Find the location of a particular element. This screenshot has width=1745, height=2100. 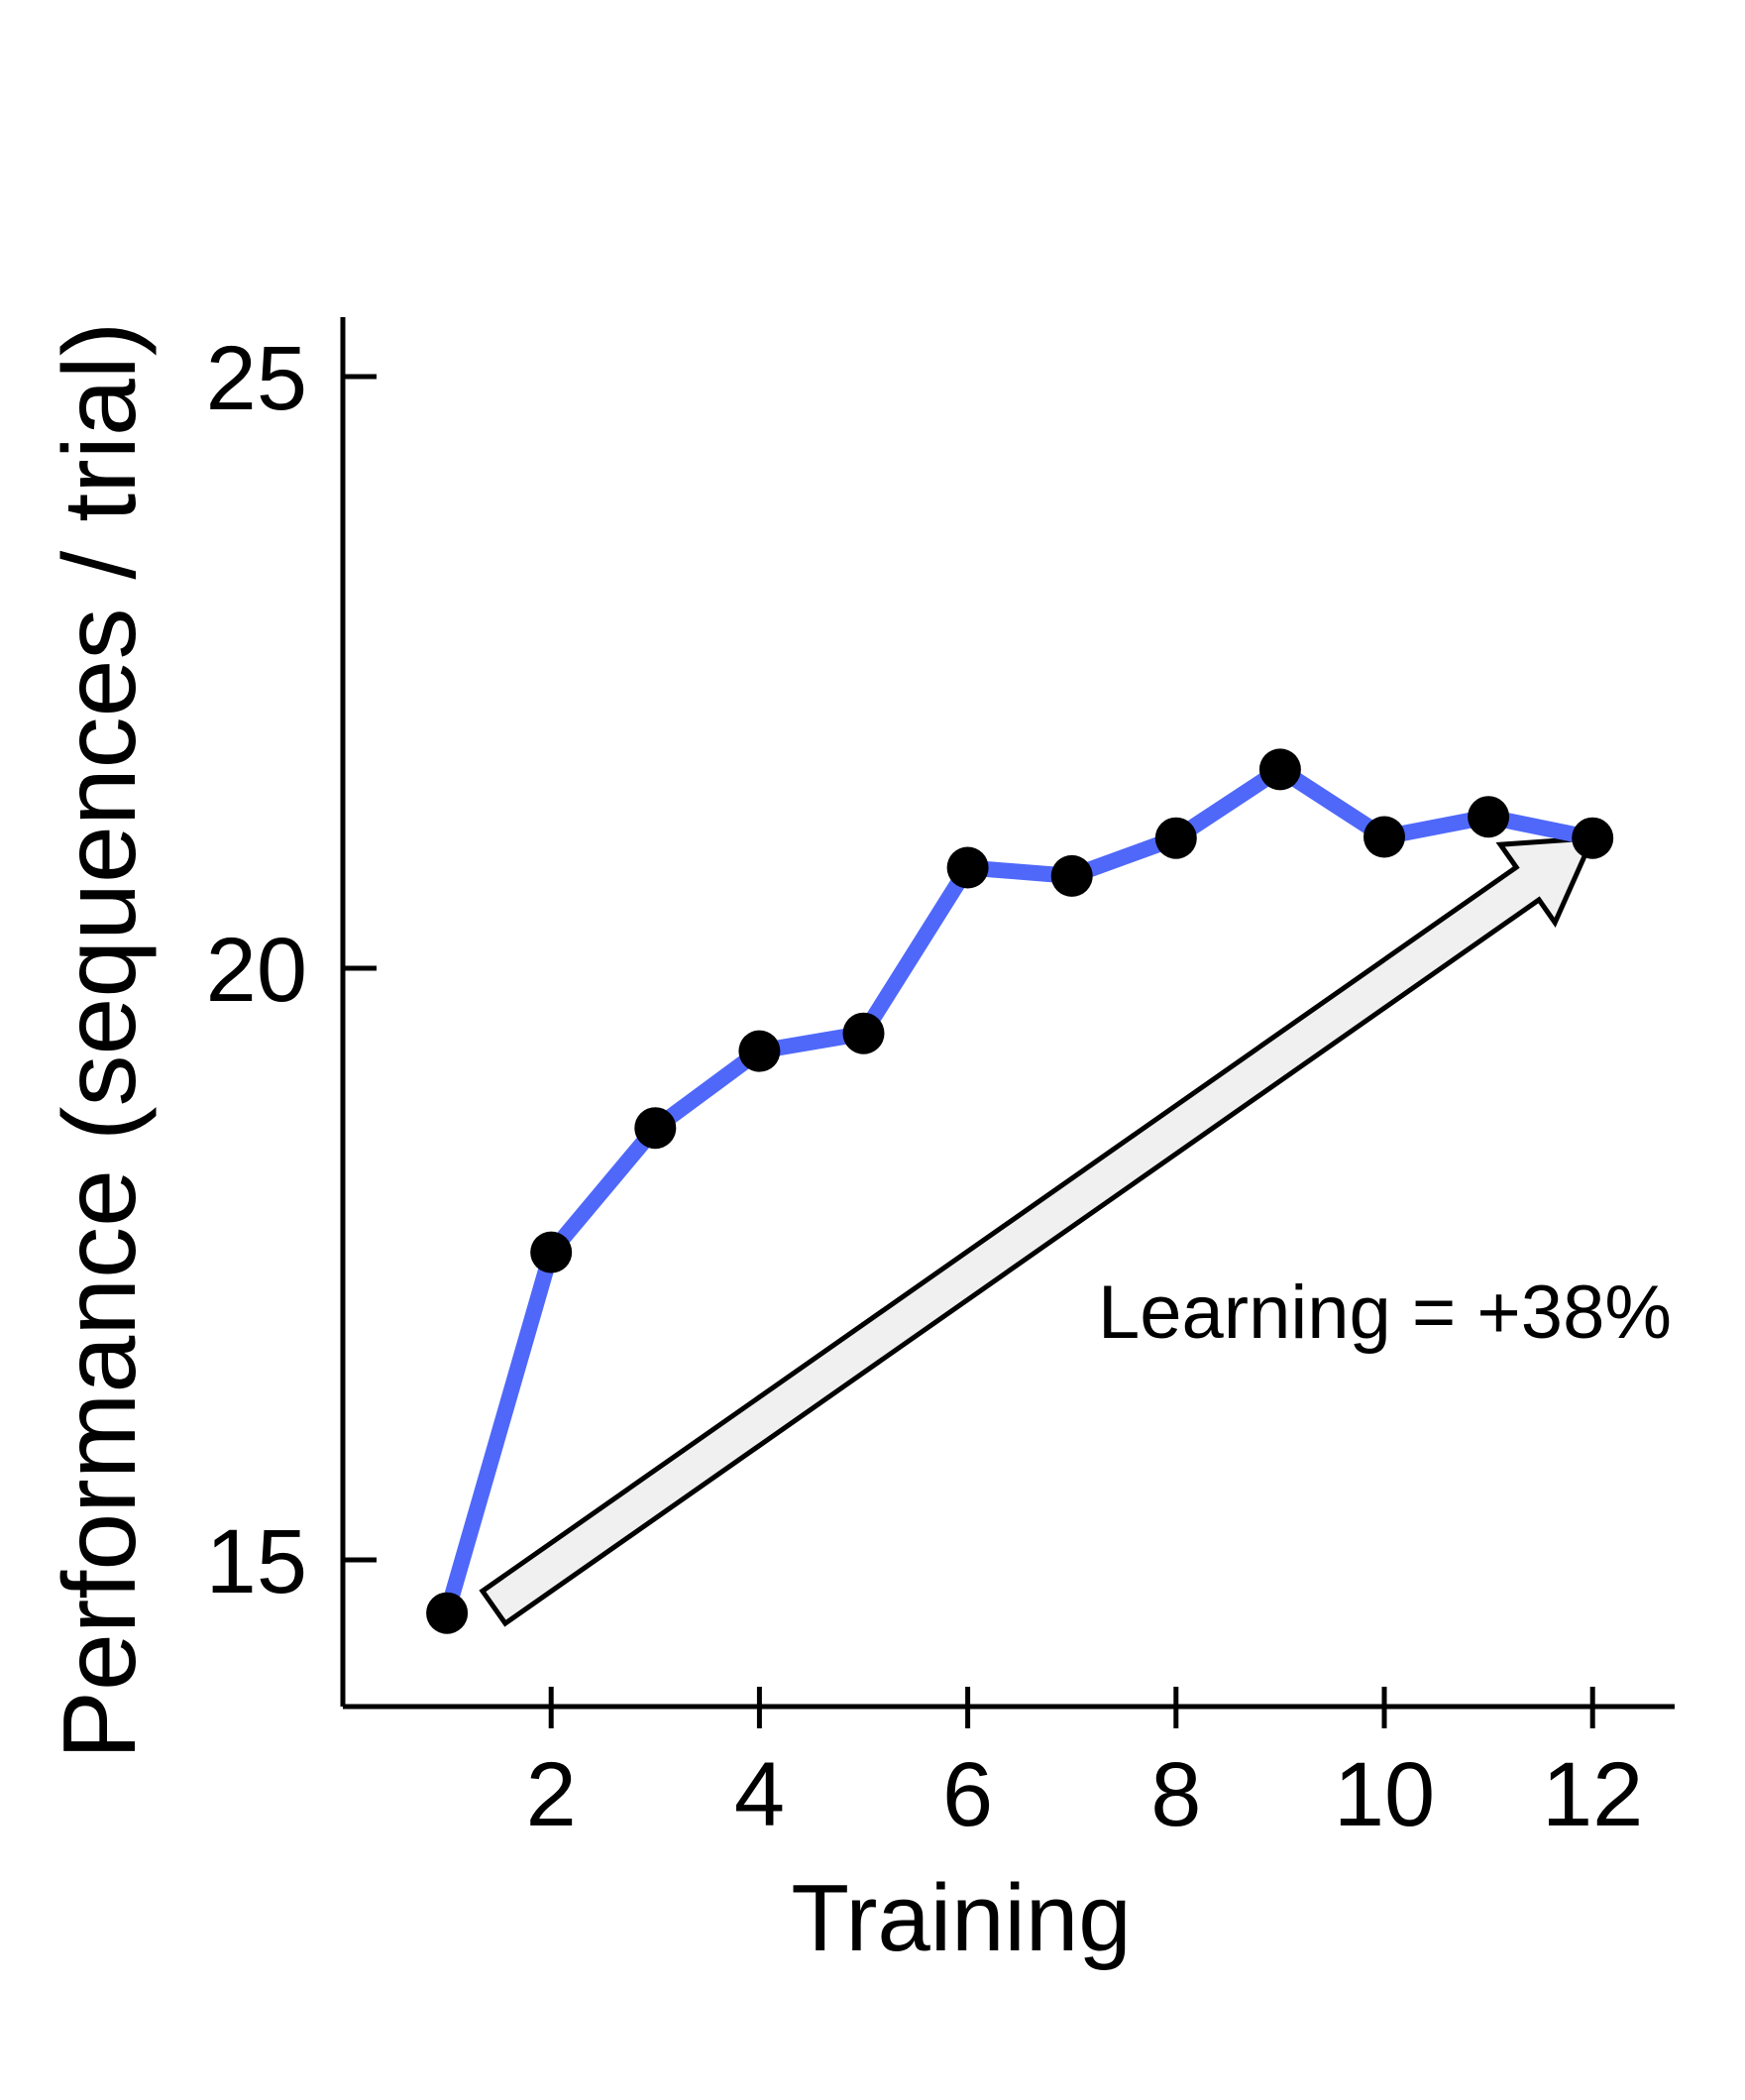

x-axis-title: Training is located at coordinates (961, 1918).